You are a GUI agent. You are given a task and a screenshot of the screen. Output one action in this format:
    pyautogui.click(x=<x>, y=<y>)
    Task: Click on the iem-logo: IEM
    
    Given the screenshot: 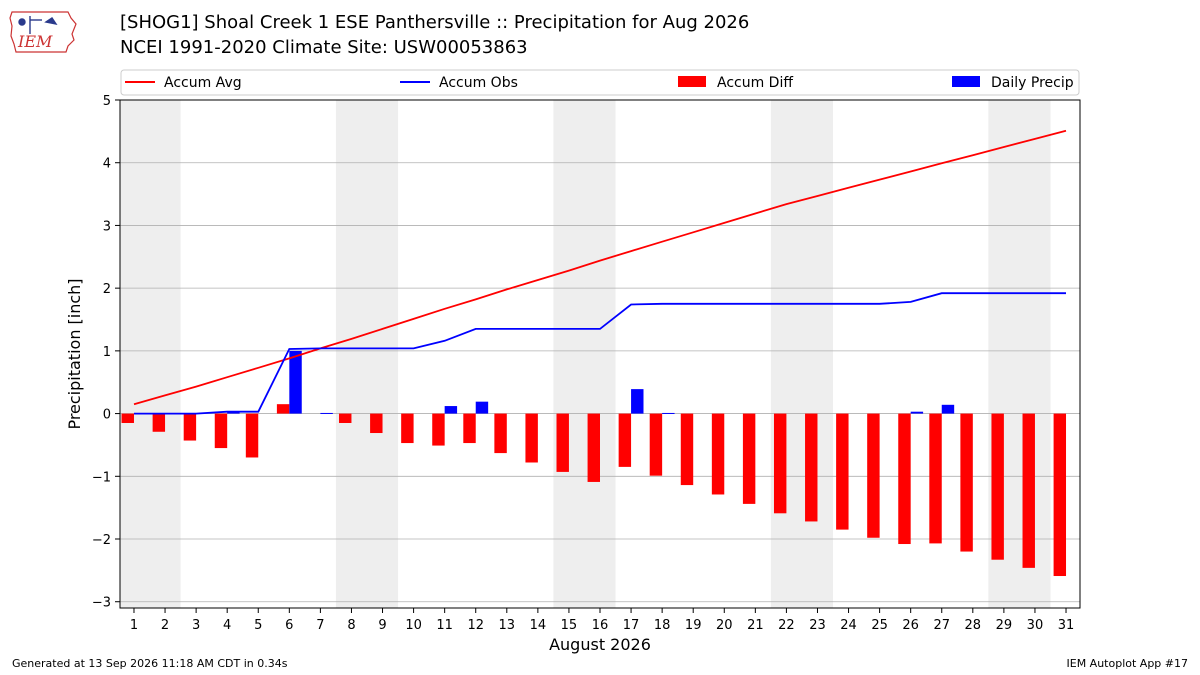 What is the action you would take?
    pyautogui.click(x=43, y=32)
    